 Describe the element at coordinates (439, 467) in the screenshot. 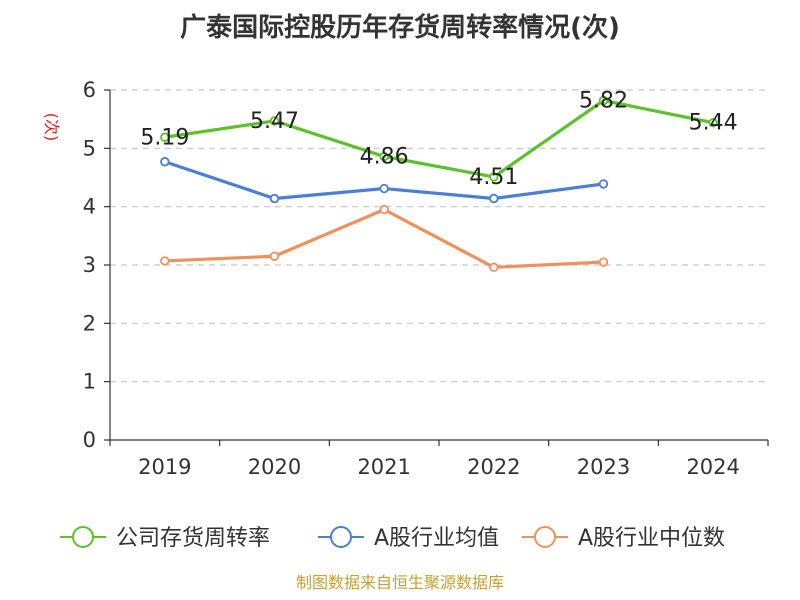

I see `x-axis-ticks: 2019 2020 2021 2022 2023 2024` at that location.